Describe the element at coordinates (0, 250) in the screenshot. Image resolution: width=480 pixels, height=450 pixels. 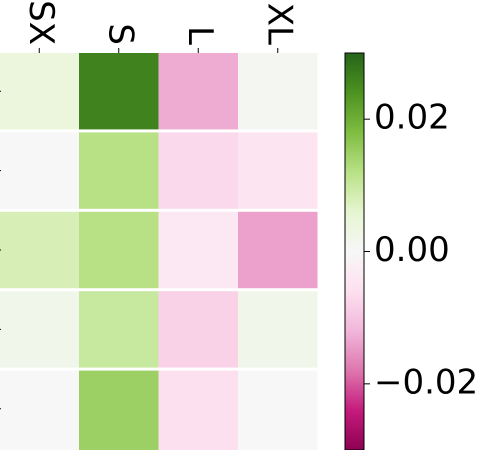
I see `y-axis-ticks` at that location.